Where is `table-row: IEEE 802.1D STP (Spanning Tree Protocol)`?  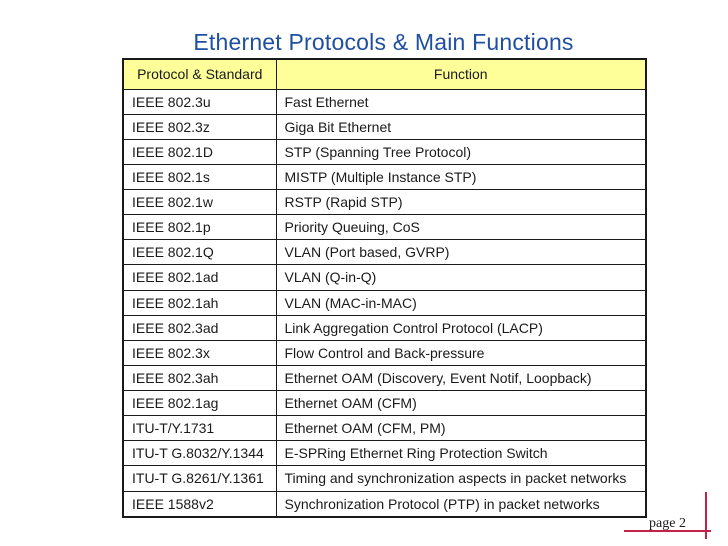
table-row: IEEE 802.1D STP (Spanning Tree Protocol) is located at coordinates (384, 151).